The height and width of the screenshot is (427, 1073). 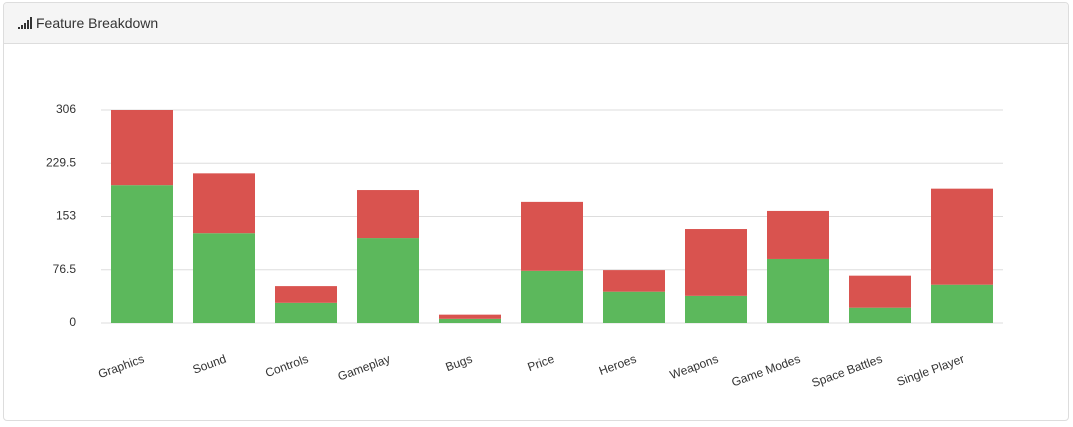 What do you see at coordinates (121, 367) in the screenshot?
I see `x-tick-label: Graphics` at bounding box center [121, 367].